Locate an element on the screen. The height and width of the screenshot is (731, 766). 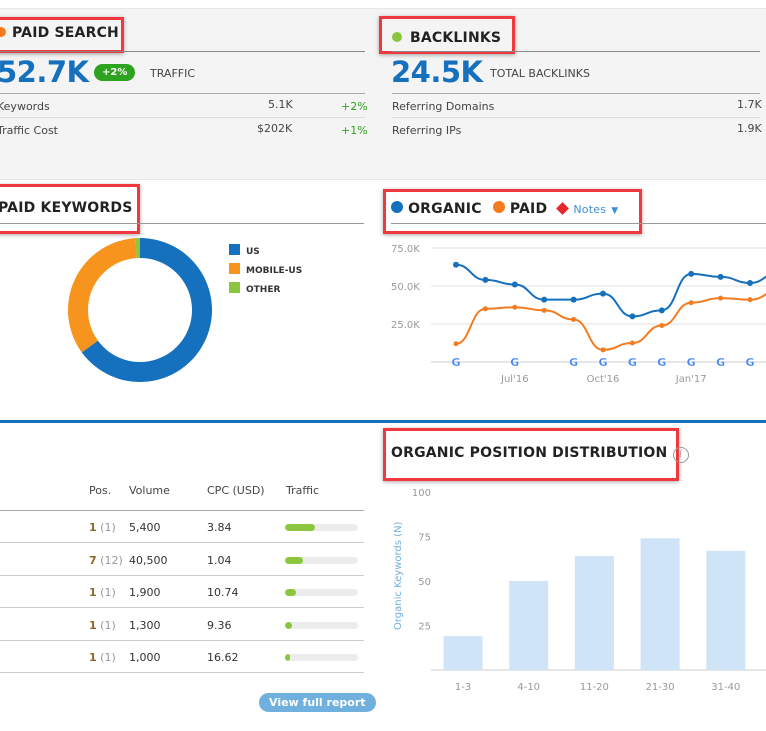
volume-cell: 1,000 is located at coordinates (145, 657).